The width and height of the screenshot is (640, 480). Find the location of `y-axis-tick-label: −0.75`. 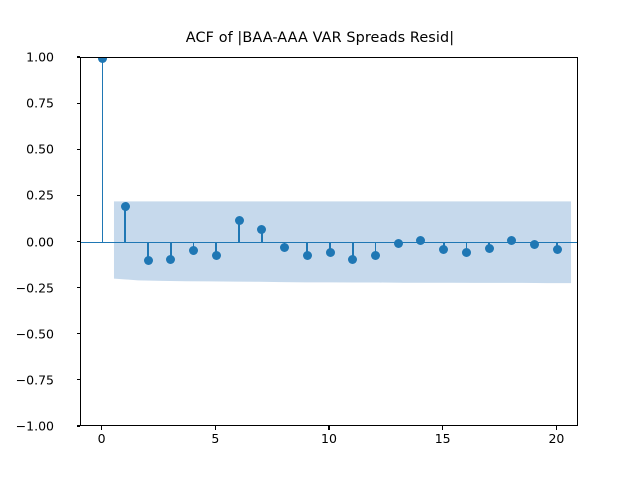

y-axis-tick-label: −0.75 is located at coordinates (34, 380).